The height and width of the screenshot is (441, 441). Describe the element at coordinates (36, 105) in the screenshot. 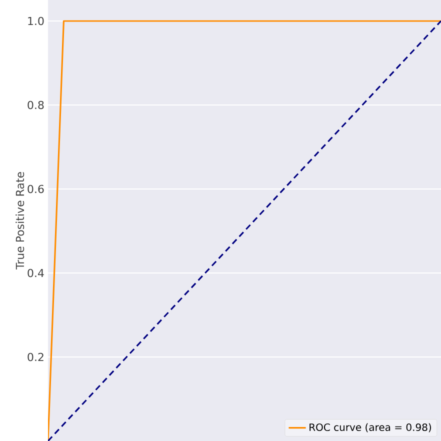

I see `y-tick-label: 0.8` at that location.